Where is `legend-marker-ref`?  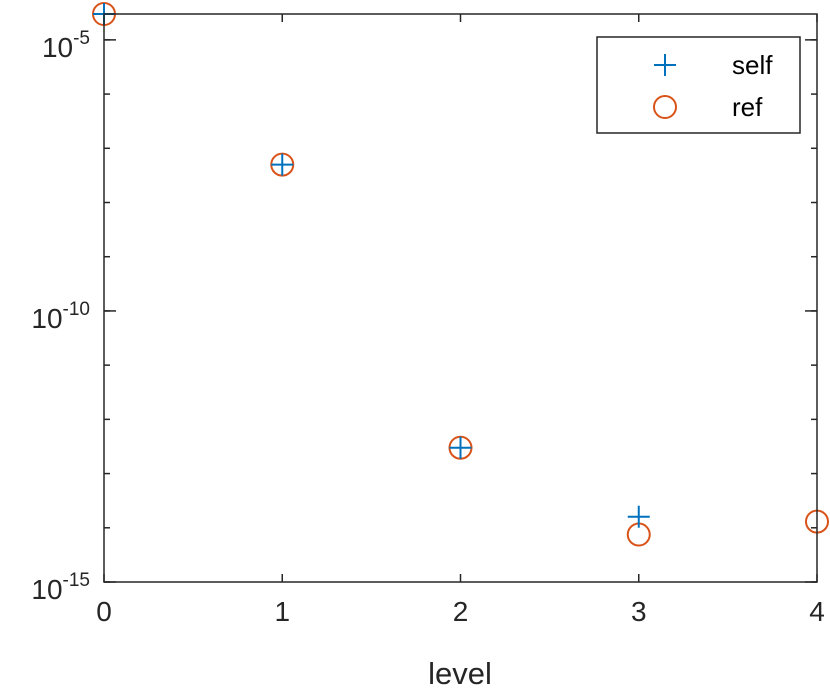 legend-marker-ref is located at coordinates (665, 107).